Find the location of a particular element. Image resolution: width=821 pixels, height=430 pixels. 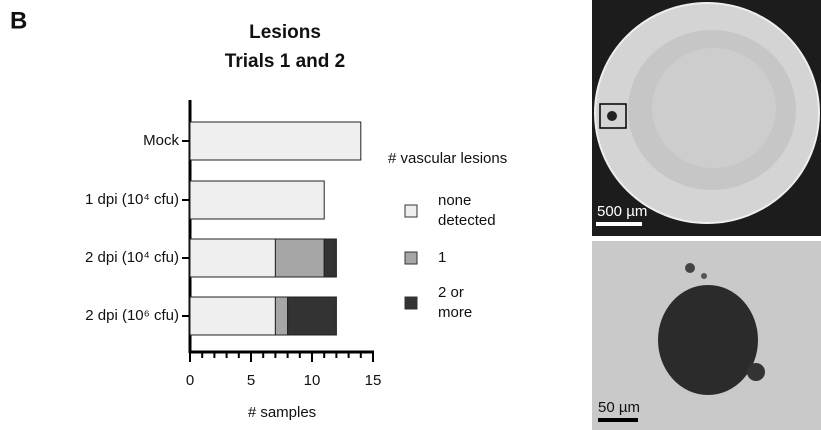

x-axis-label: # samples is located at coordinates (282, 412).